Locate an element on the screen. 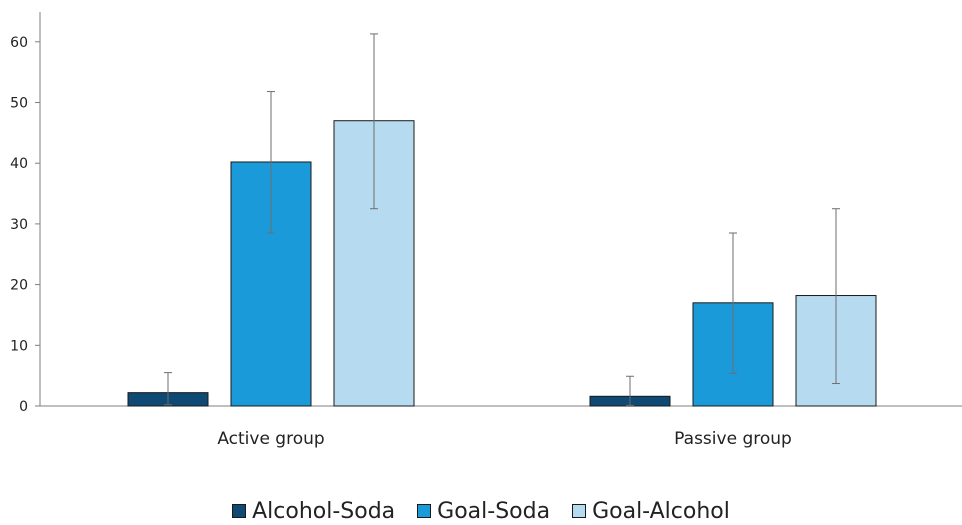 This screenshot has height=525, width=962. legend: Alcohol-Soda Goal-Soda Goal-Alcohol is located at coordinates (481, 511).